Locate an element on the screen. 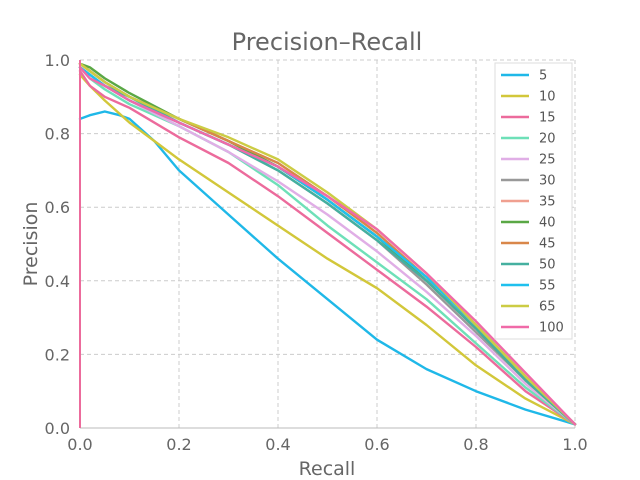 This screenshot has width=640, height=480. x-tick-label: 1.0 is located at coordinates (574, 444).